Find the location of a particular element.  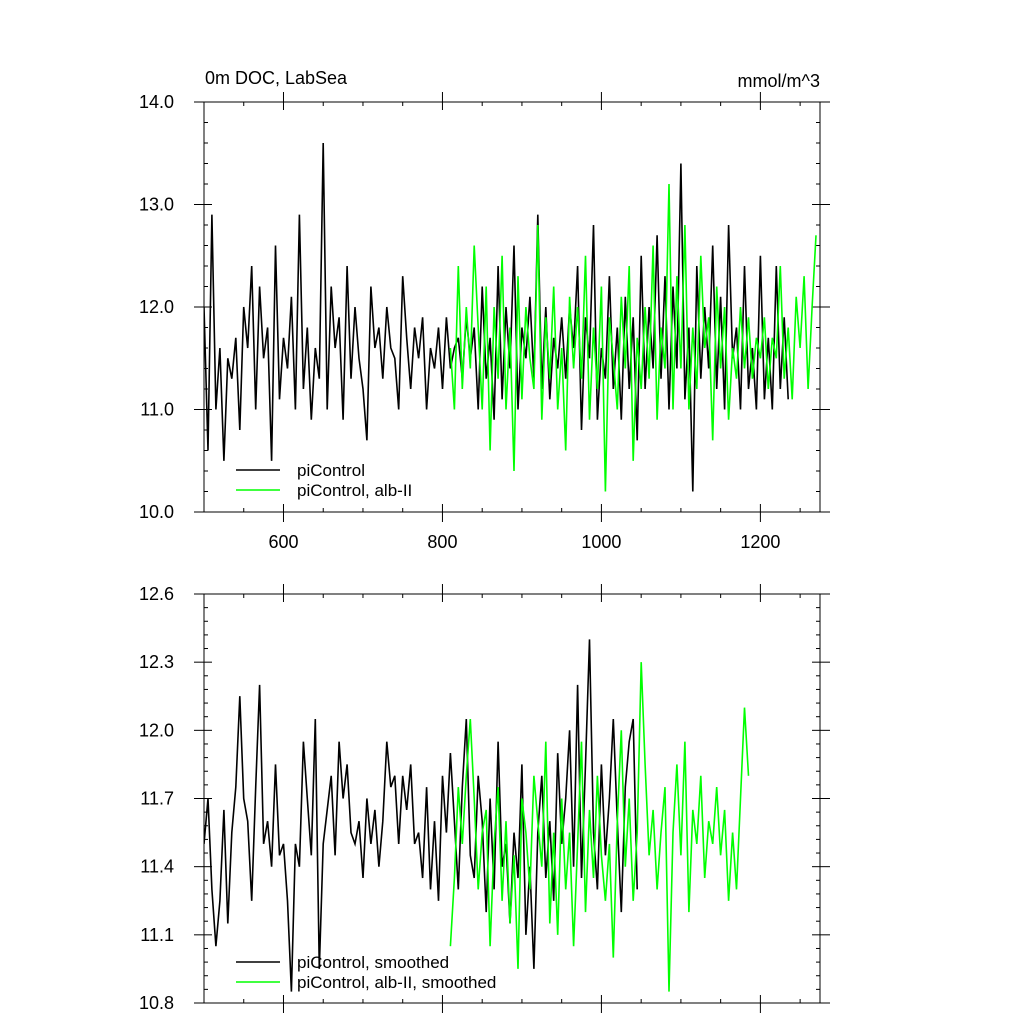

legend-label: piControl, alb-II, smoothed is located at coordinates (396, 982).